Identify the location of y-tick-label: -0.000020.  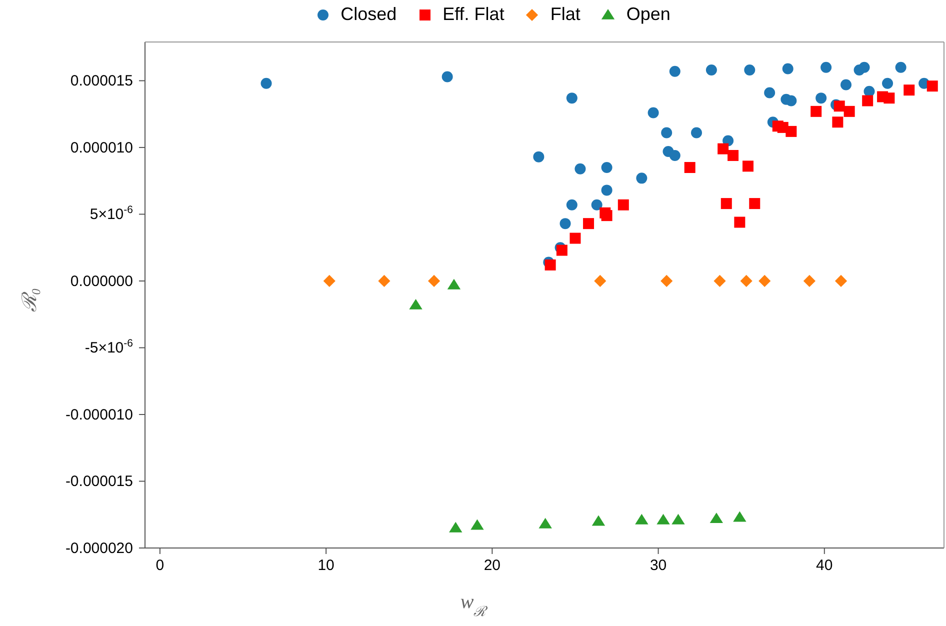
(99, 548).